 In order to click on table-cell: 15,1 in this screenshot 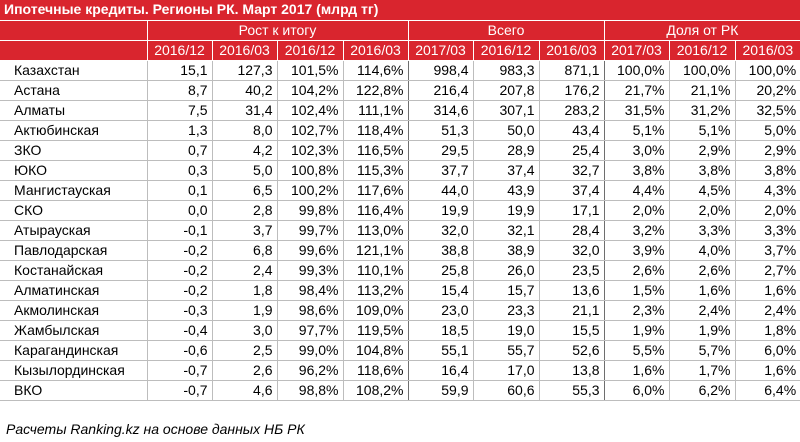, I will do `click(179, 70)`.